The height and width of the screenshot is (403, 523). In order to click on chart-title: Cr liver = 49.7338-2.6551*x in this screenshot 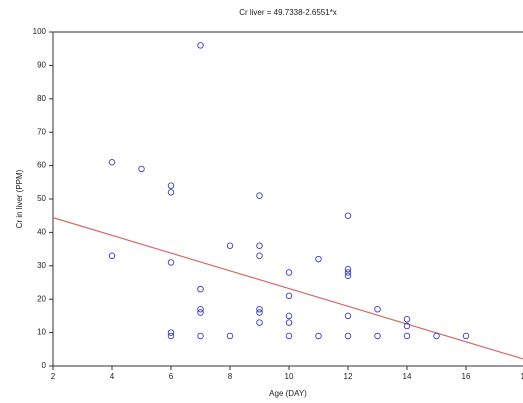, I will do `click(288, 12)`.